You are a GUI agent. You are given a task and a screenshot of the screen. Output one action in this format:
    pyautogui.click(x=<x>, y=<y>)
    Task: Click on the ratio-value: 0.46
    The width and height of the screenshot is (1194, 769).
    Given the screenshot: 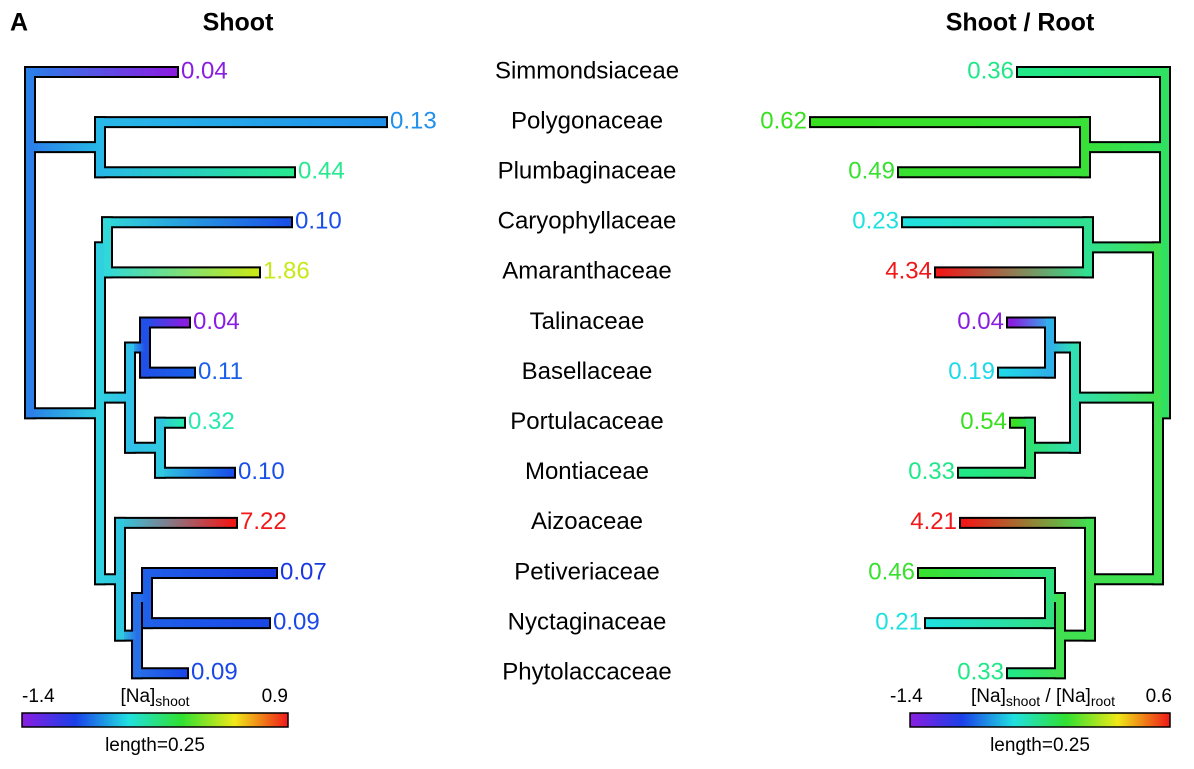 What is the action you would take?
    pyautogui.click(x=891, y=571)
    